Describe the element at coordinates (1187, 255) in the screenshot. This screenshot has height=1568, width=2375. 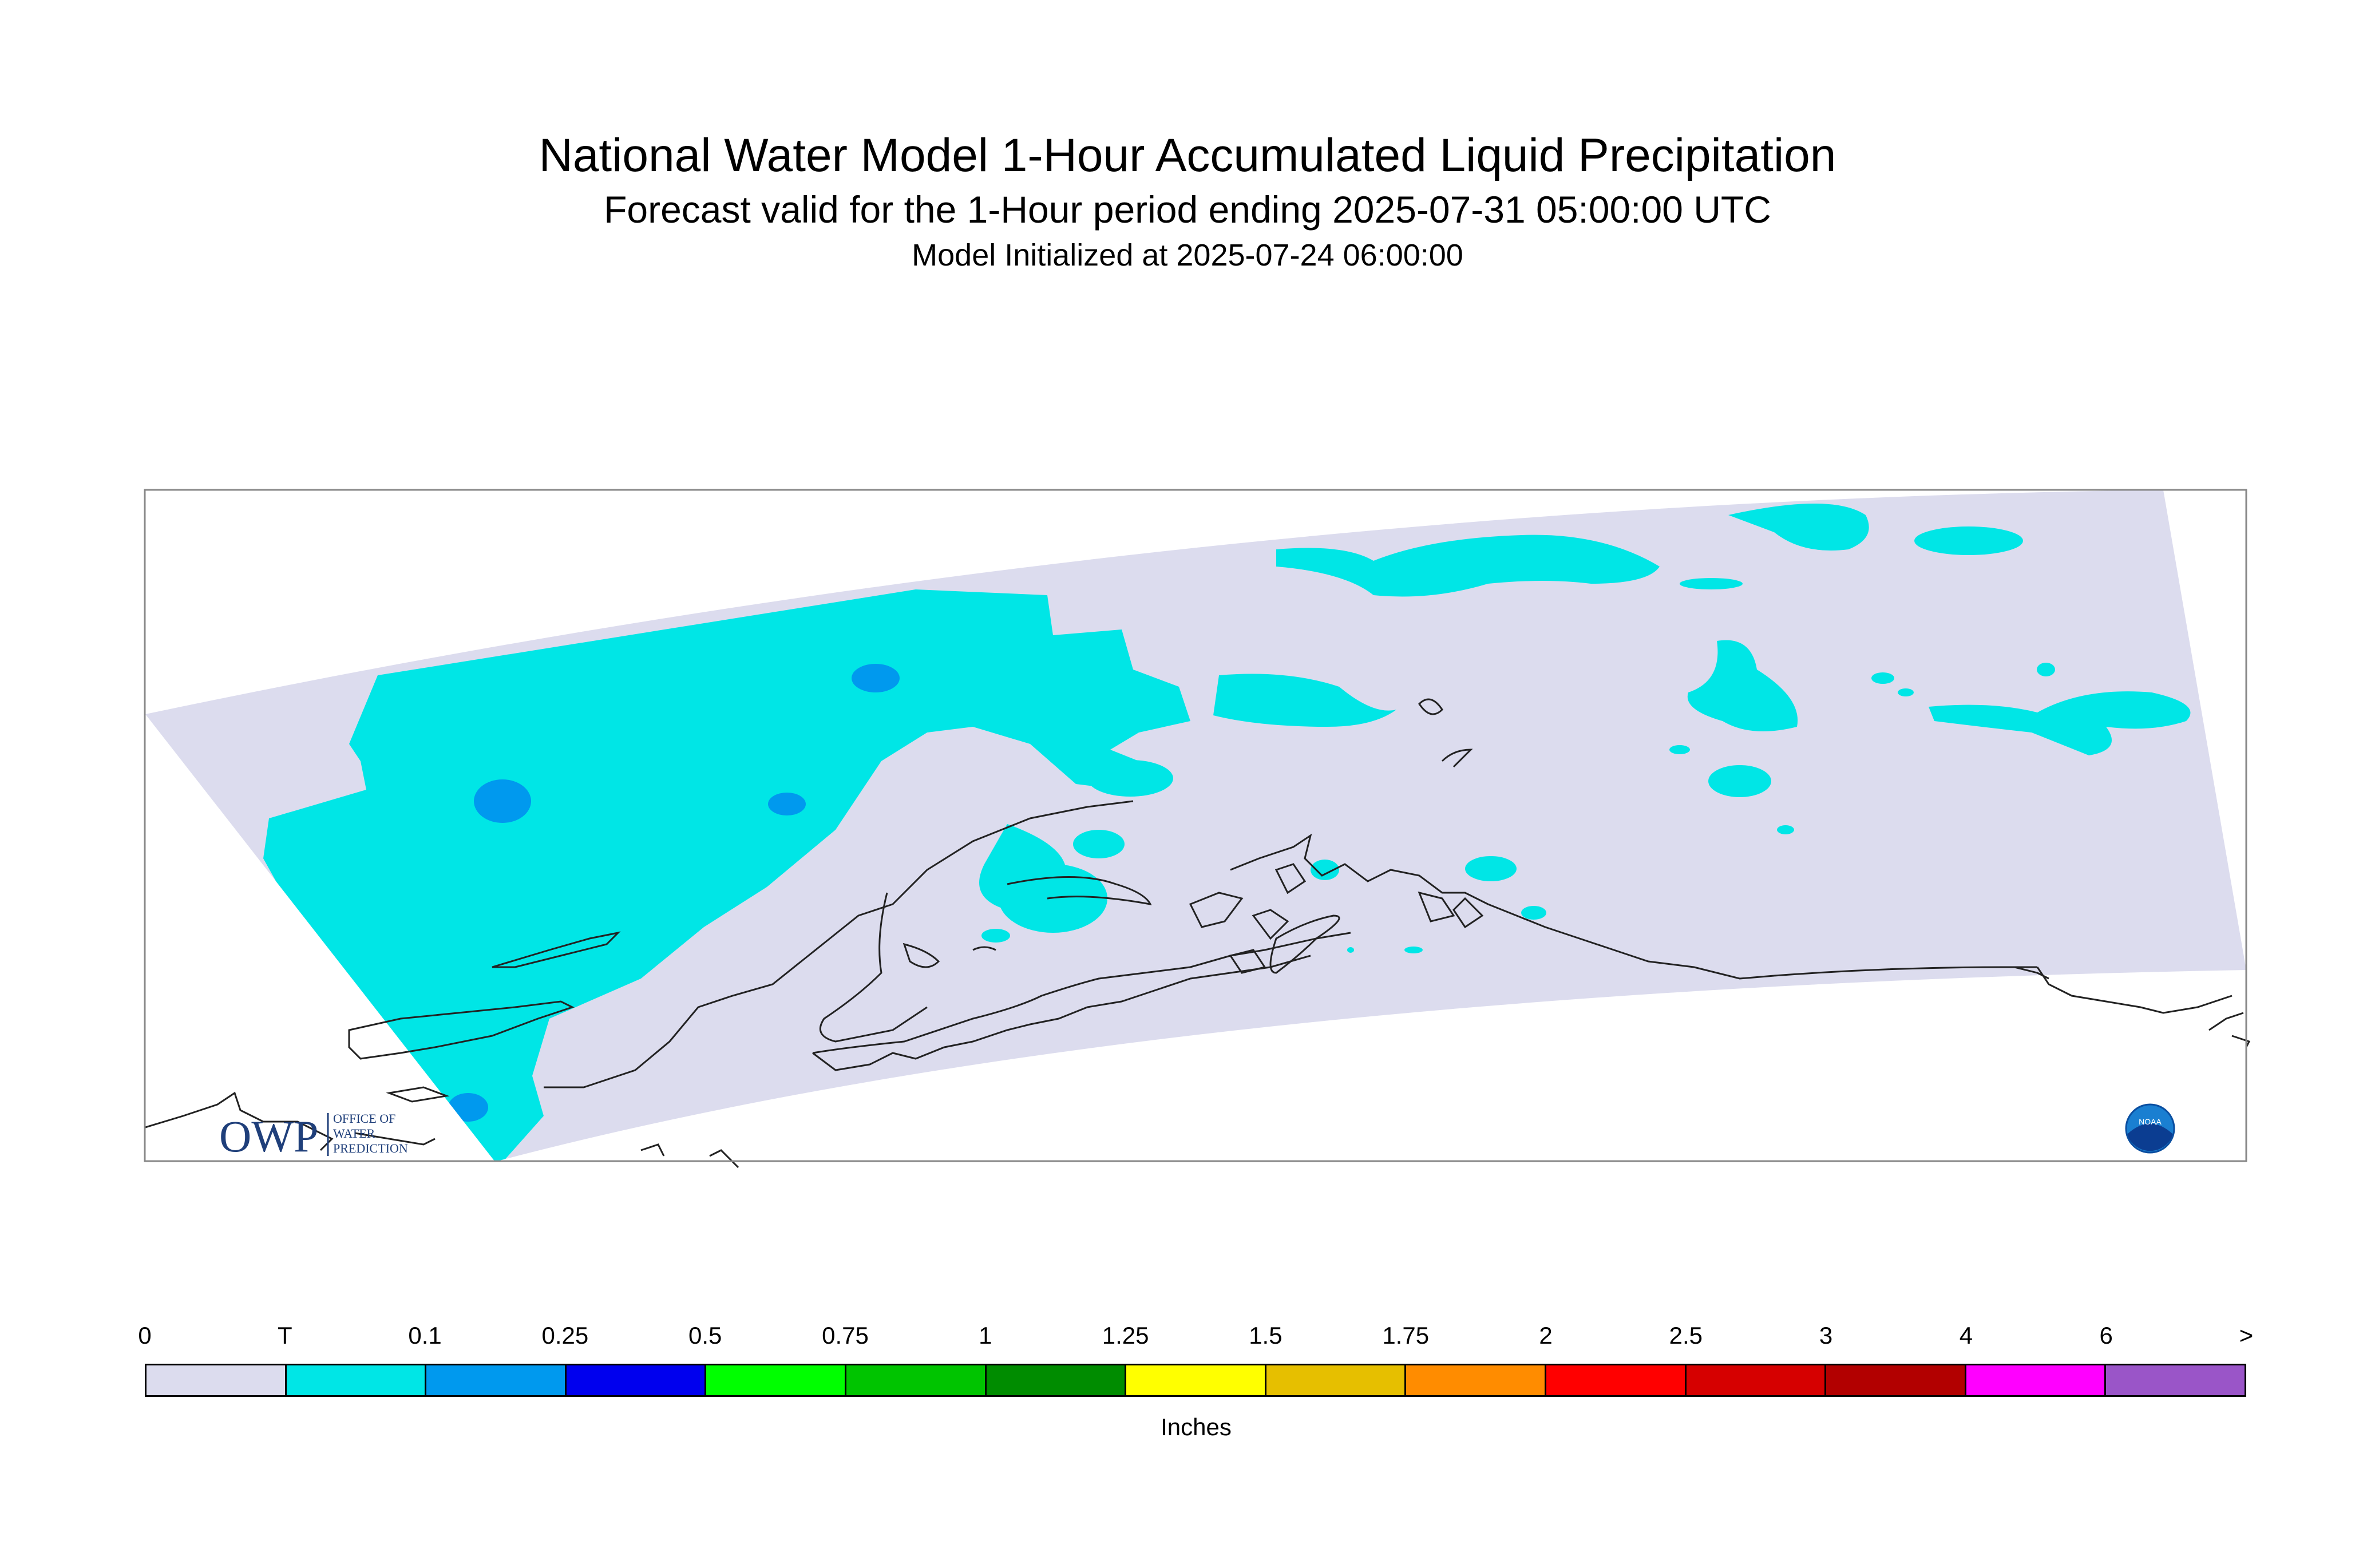
I see `model-init-time: Model Initialized at 2025-07-24 06:00:00` at that location.